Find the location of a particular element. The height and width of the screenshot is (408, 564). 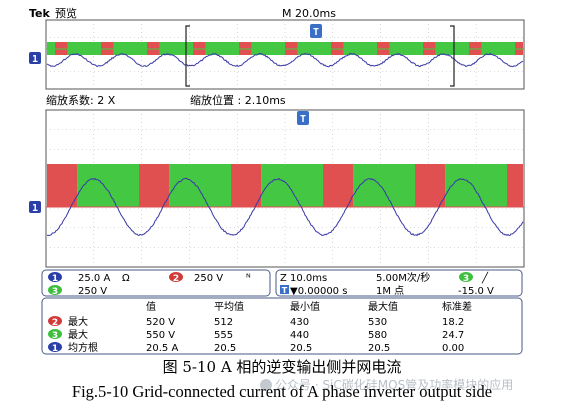

acquisition-mode: 预览 is located at coordinates (66, 13).